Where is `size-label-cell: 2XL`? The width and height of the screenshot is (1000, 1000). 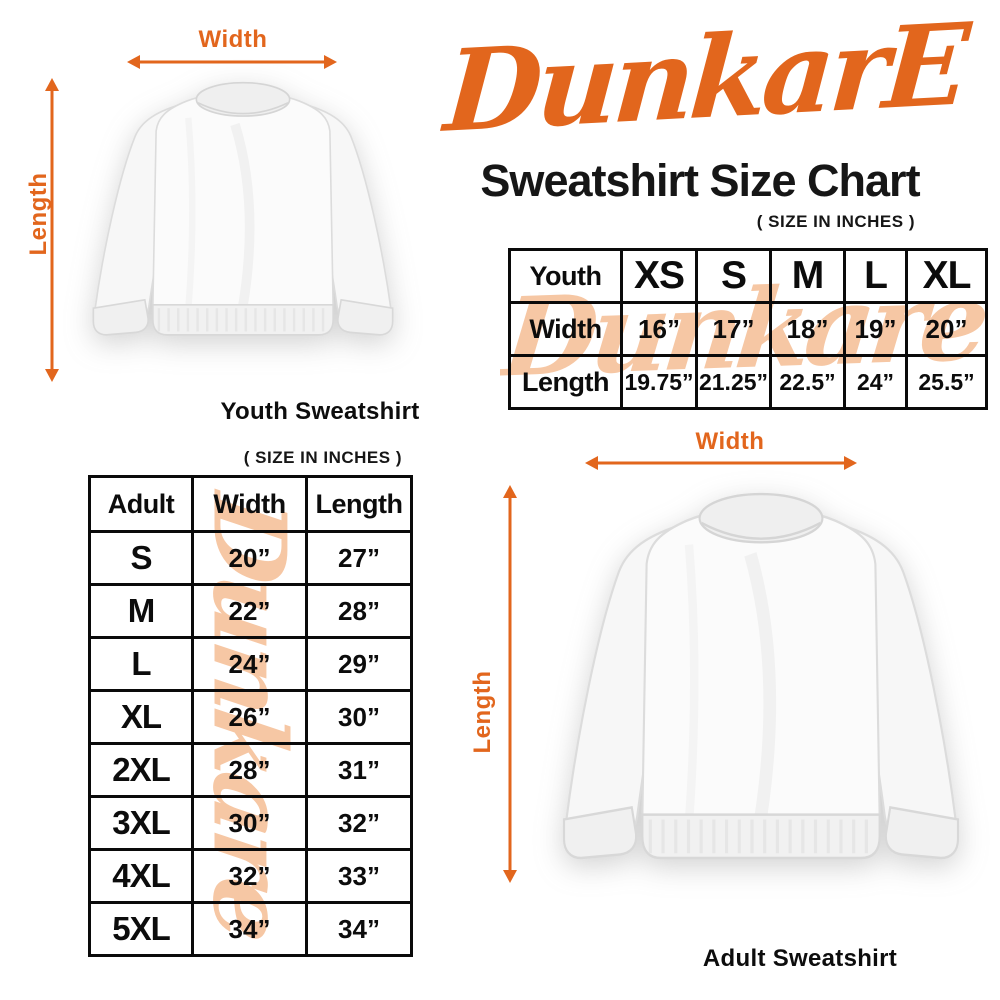
size-label-cell: 2XL is located at coordinates (141, 770).